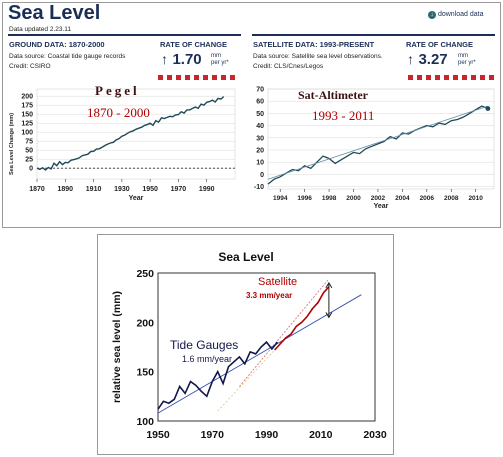 The height and width of the screenshot is (457, 503). What do you see at coordinates (260, 163) in the screenshot?
I see `satellite-y-tick: 10` at bounding box center [260, 163].